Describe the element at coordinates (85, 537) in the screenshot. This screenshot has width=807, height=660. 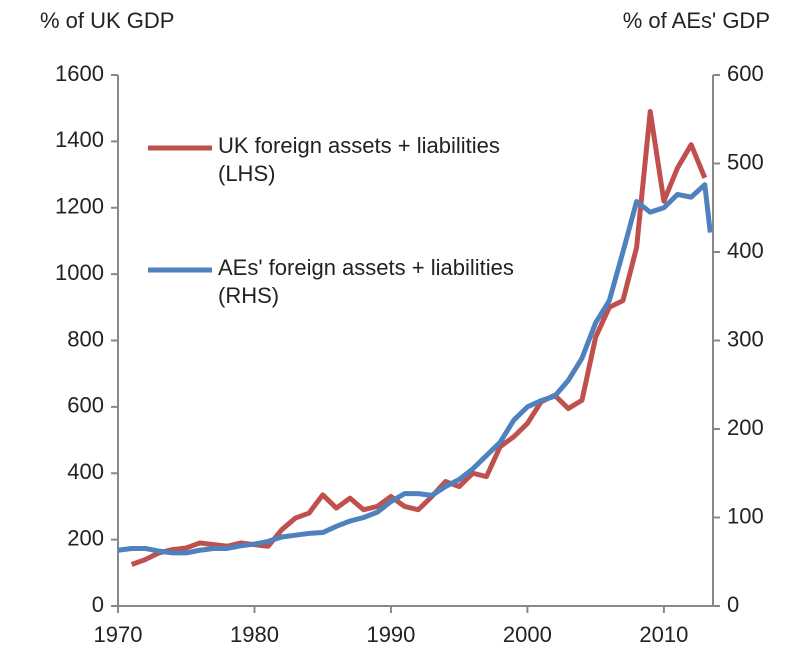
I see `y-tick-label: 200` at that location.